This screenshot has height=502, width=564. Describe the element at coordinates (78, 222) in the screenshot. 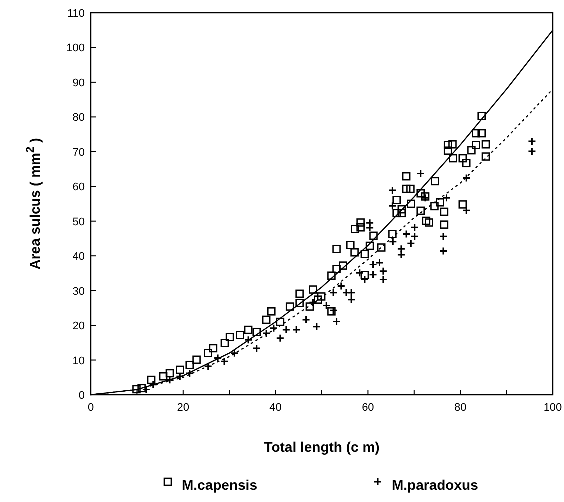

I see `y-tick-label: 50` at that location.